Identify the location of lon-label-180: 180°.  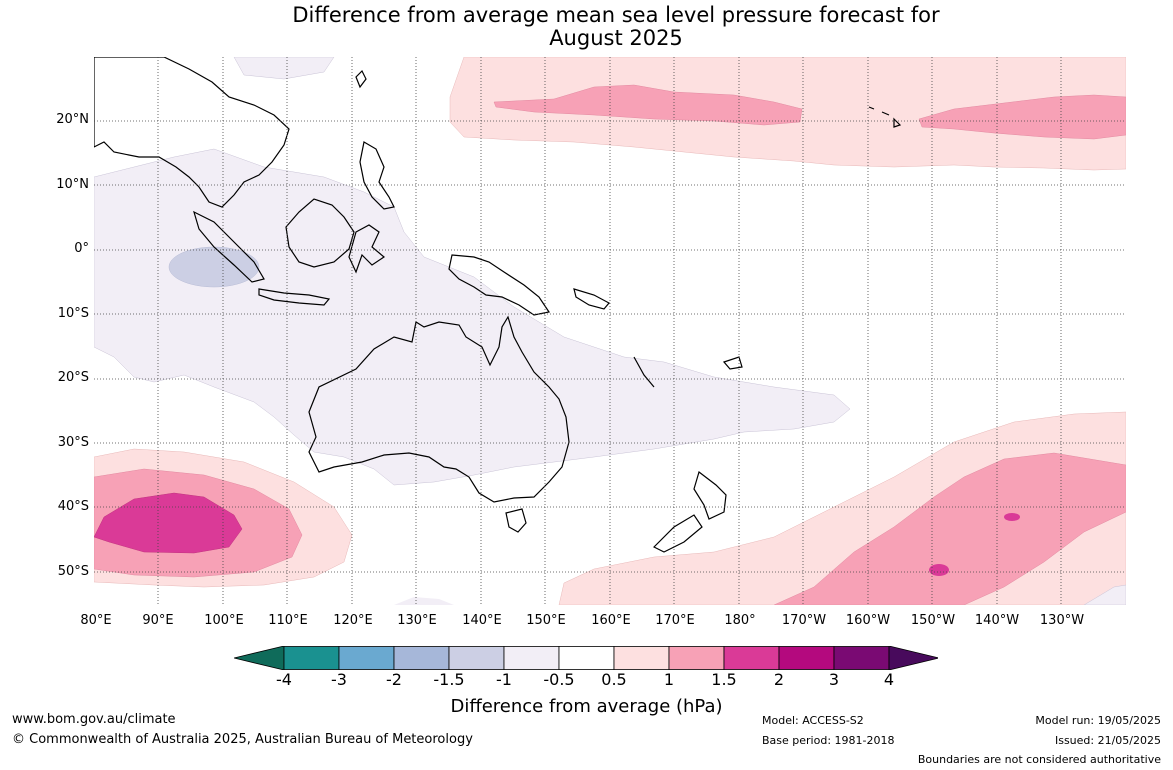
(740, 620).